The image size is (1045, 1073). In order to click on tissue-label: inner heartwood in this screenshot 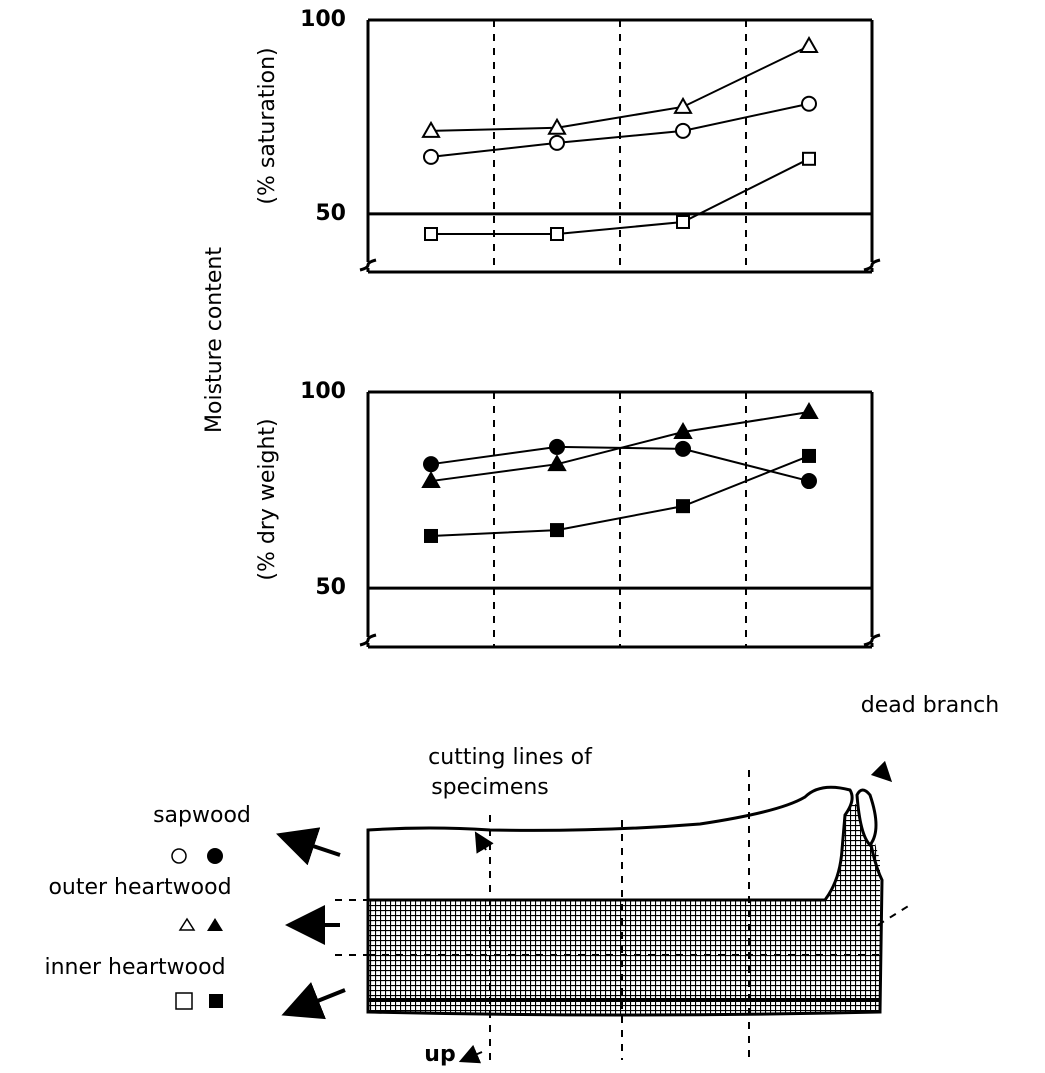, I will do `click(134, 967)`.